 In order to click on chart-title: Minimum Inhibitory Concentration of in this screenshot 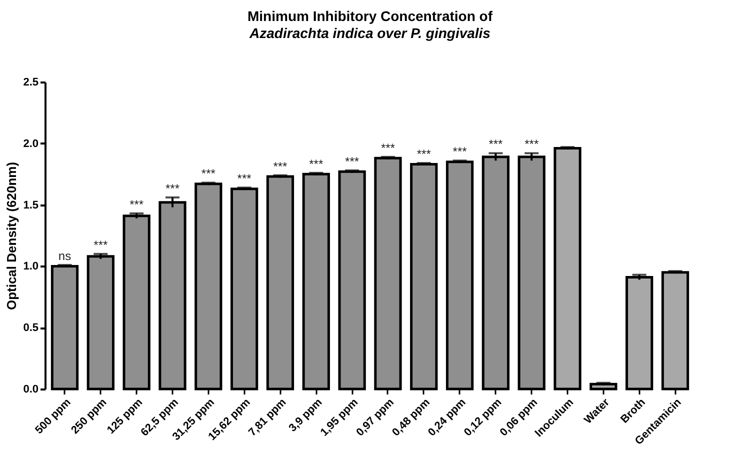, I will do `click(370, 16)`.